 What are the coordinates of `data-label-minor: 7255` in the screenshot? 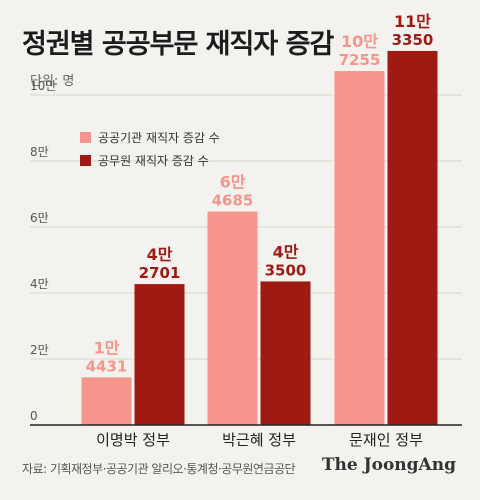 It's located at (360, 60).